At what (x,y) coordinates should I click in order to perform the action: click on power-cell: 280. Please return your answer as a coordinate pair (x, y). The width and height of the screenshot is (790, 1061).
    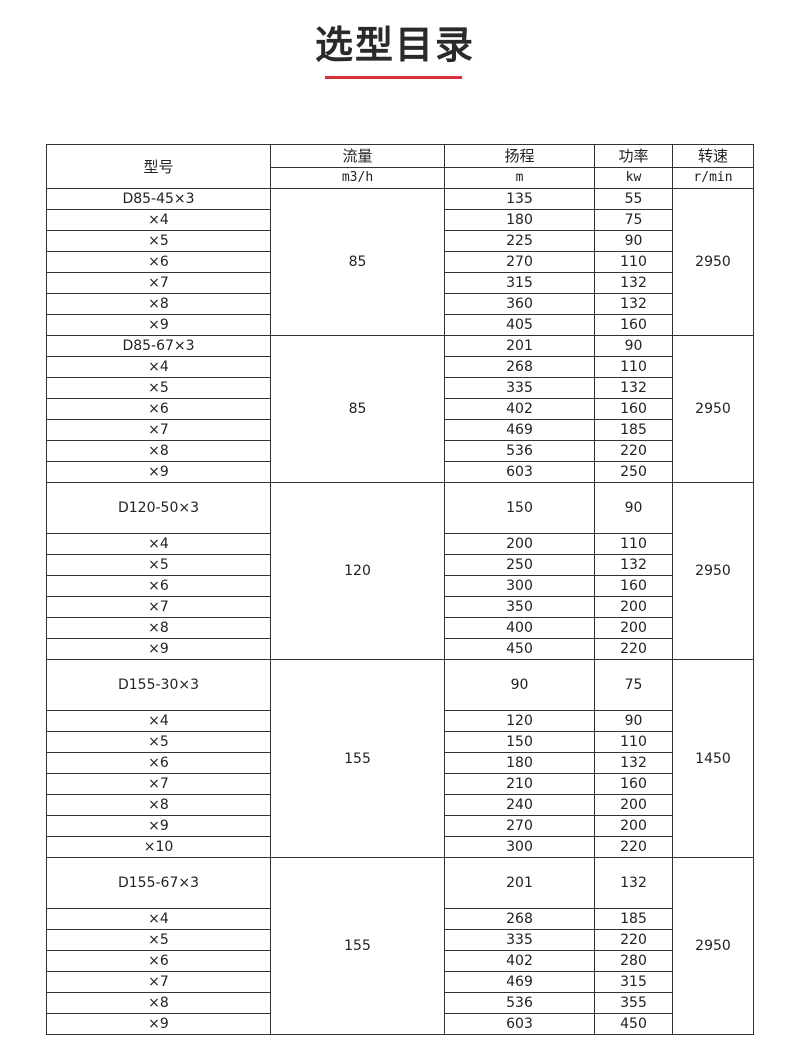
    Looking at the image, I should click on (633, 961).